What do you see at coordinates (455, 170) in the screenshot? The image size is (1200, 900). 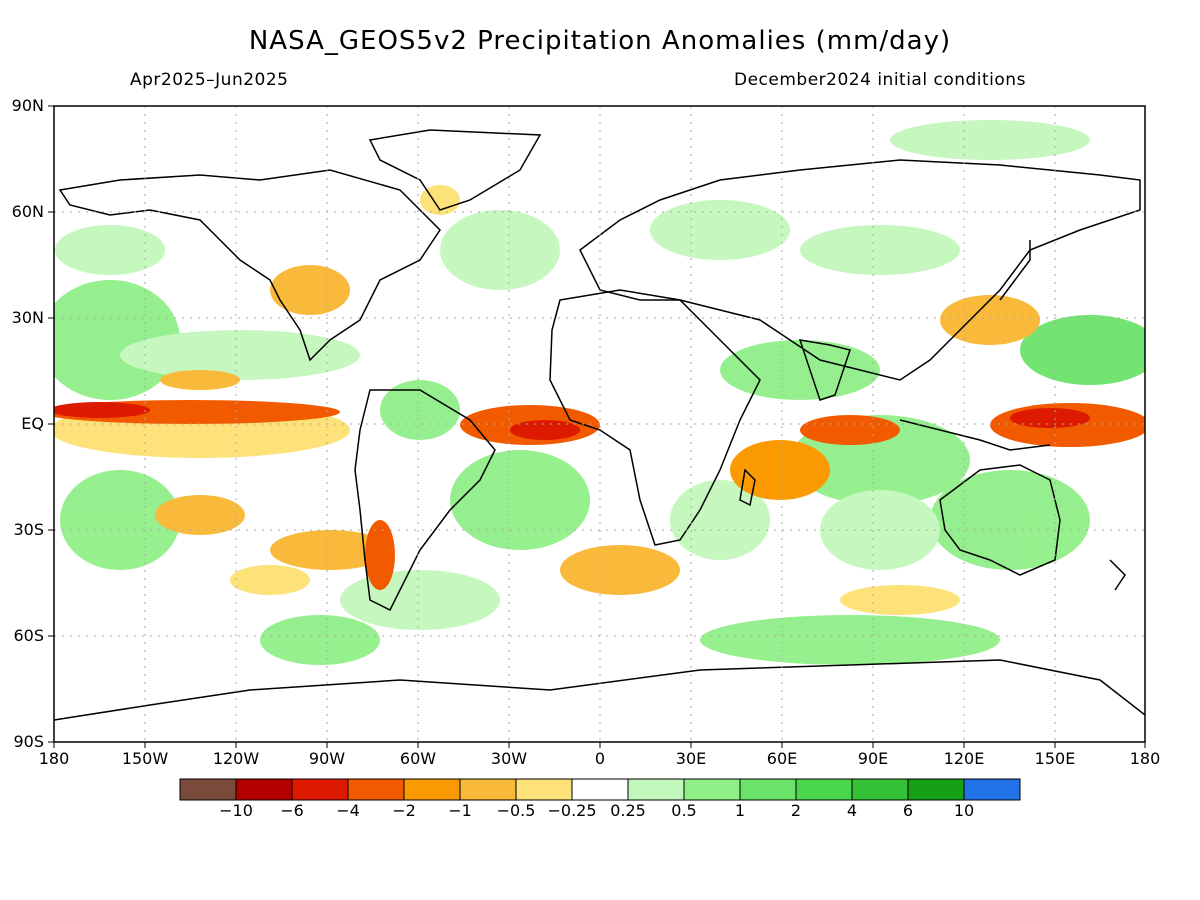 I see `greenland-coast` at bounding box center [455, 170].